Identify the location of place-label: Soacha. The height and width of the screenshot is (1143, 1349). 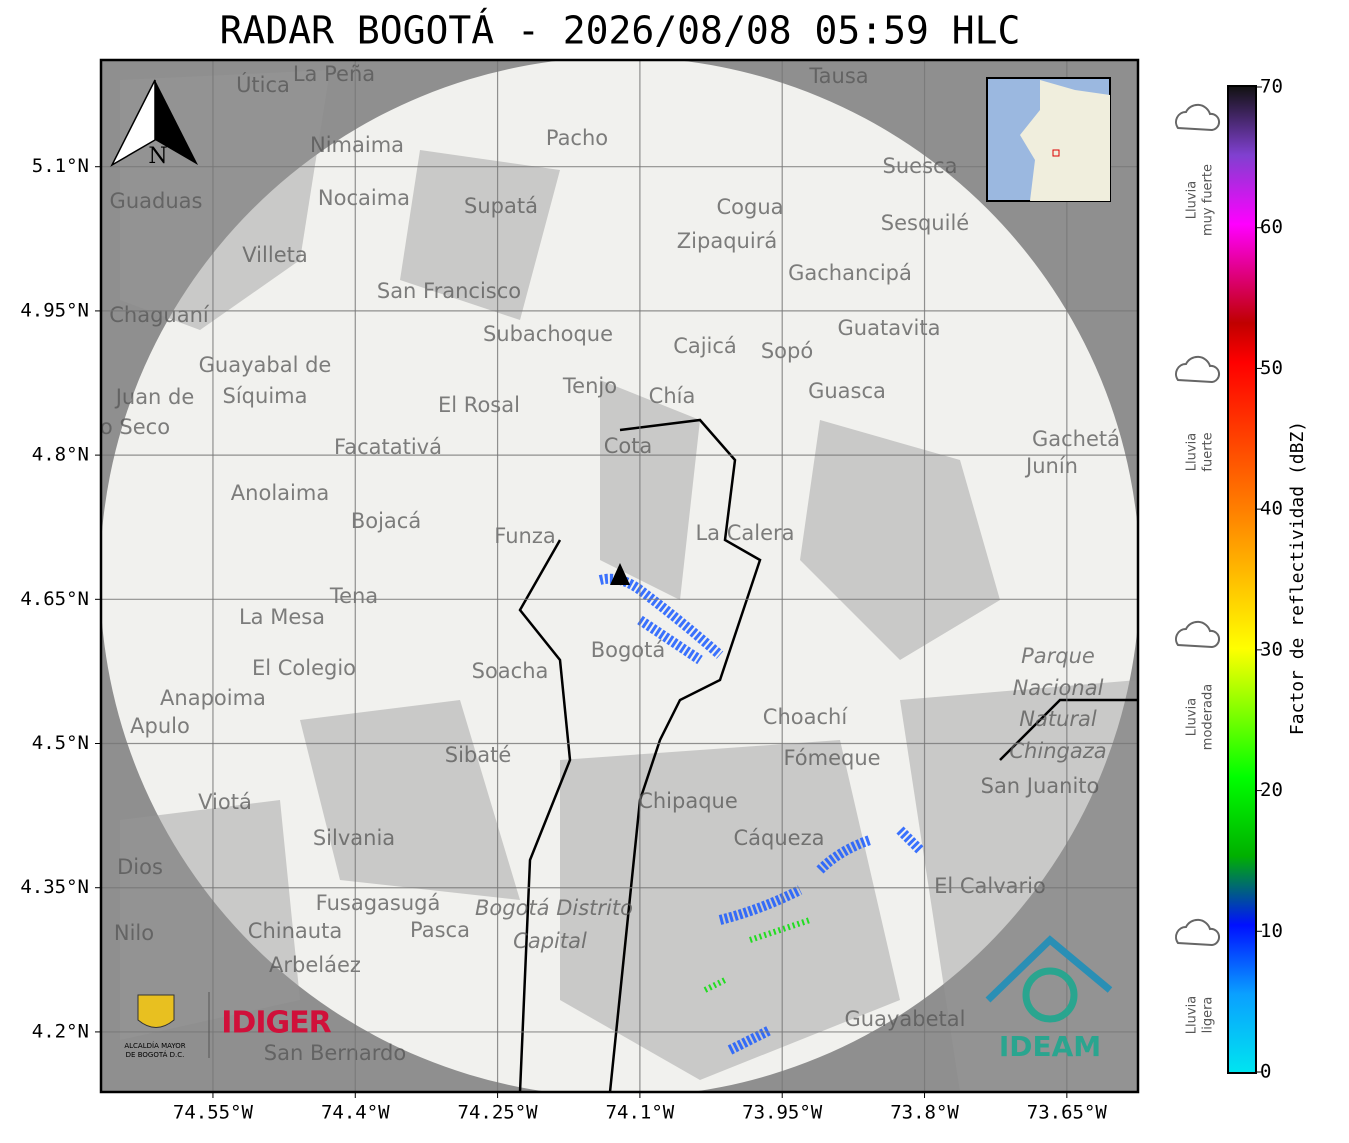
(510, 671).